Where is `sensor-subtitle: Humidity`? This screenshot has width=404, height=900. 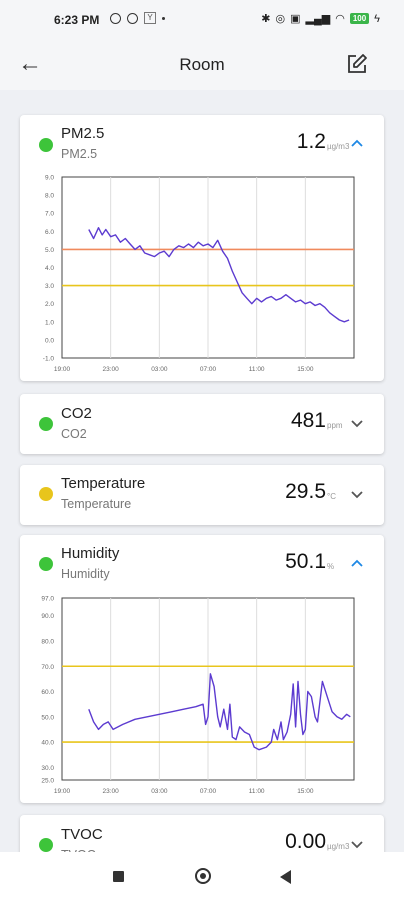 sensor-subtitle: Humidity is located at coordinates (85, 574).